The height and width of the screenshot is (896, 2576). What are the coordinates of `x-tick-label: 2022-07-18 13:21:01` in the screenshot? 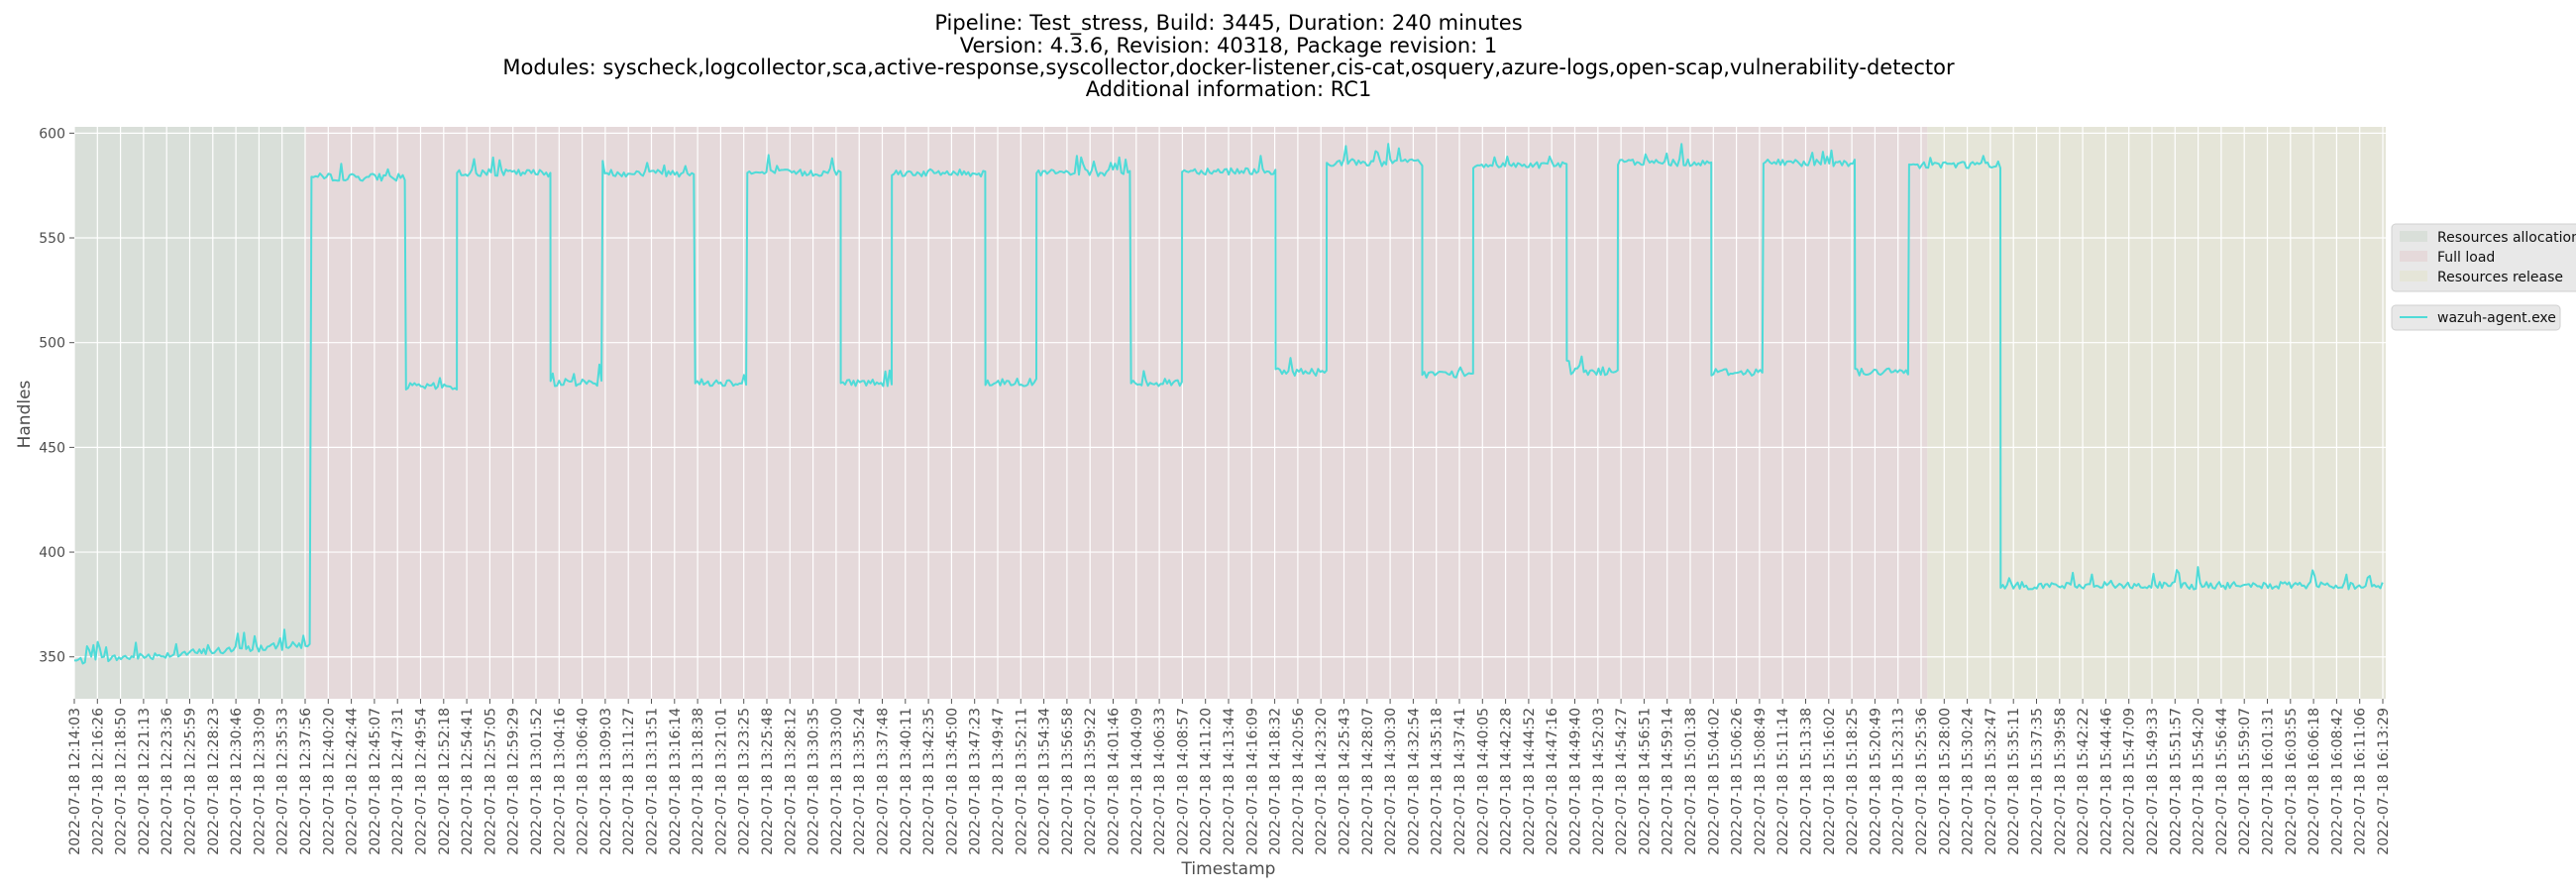 It's located at (721, 781).